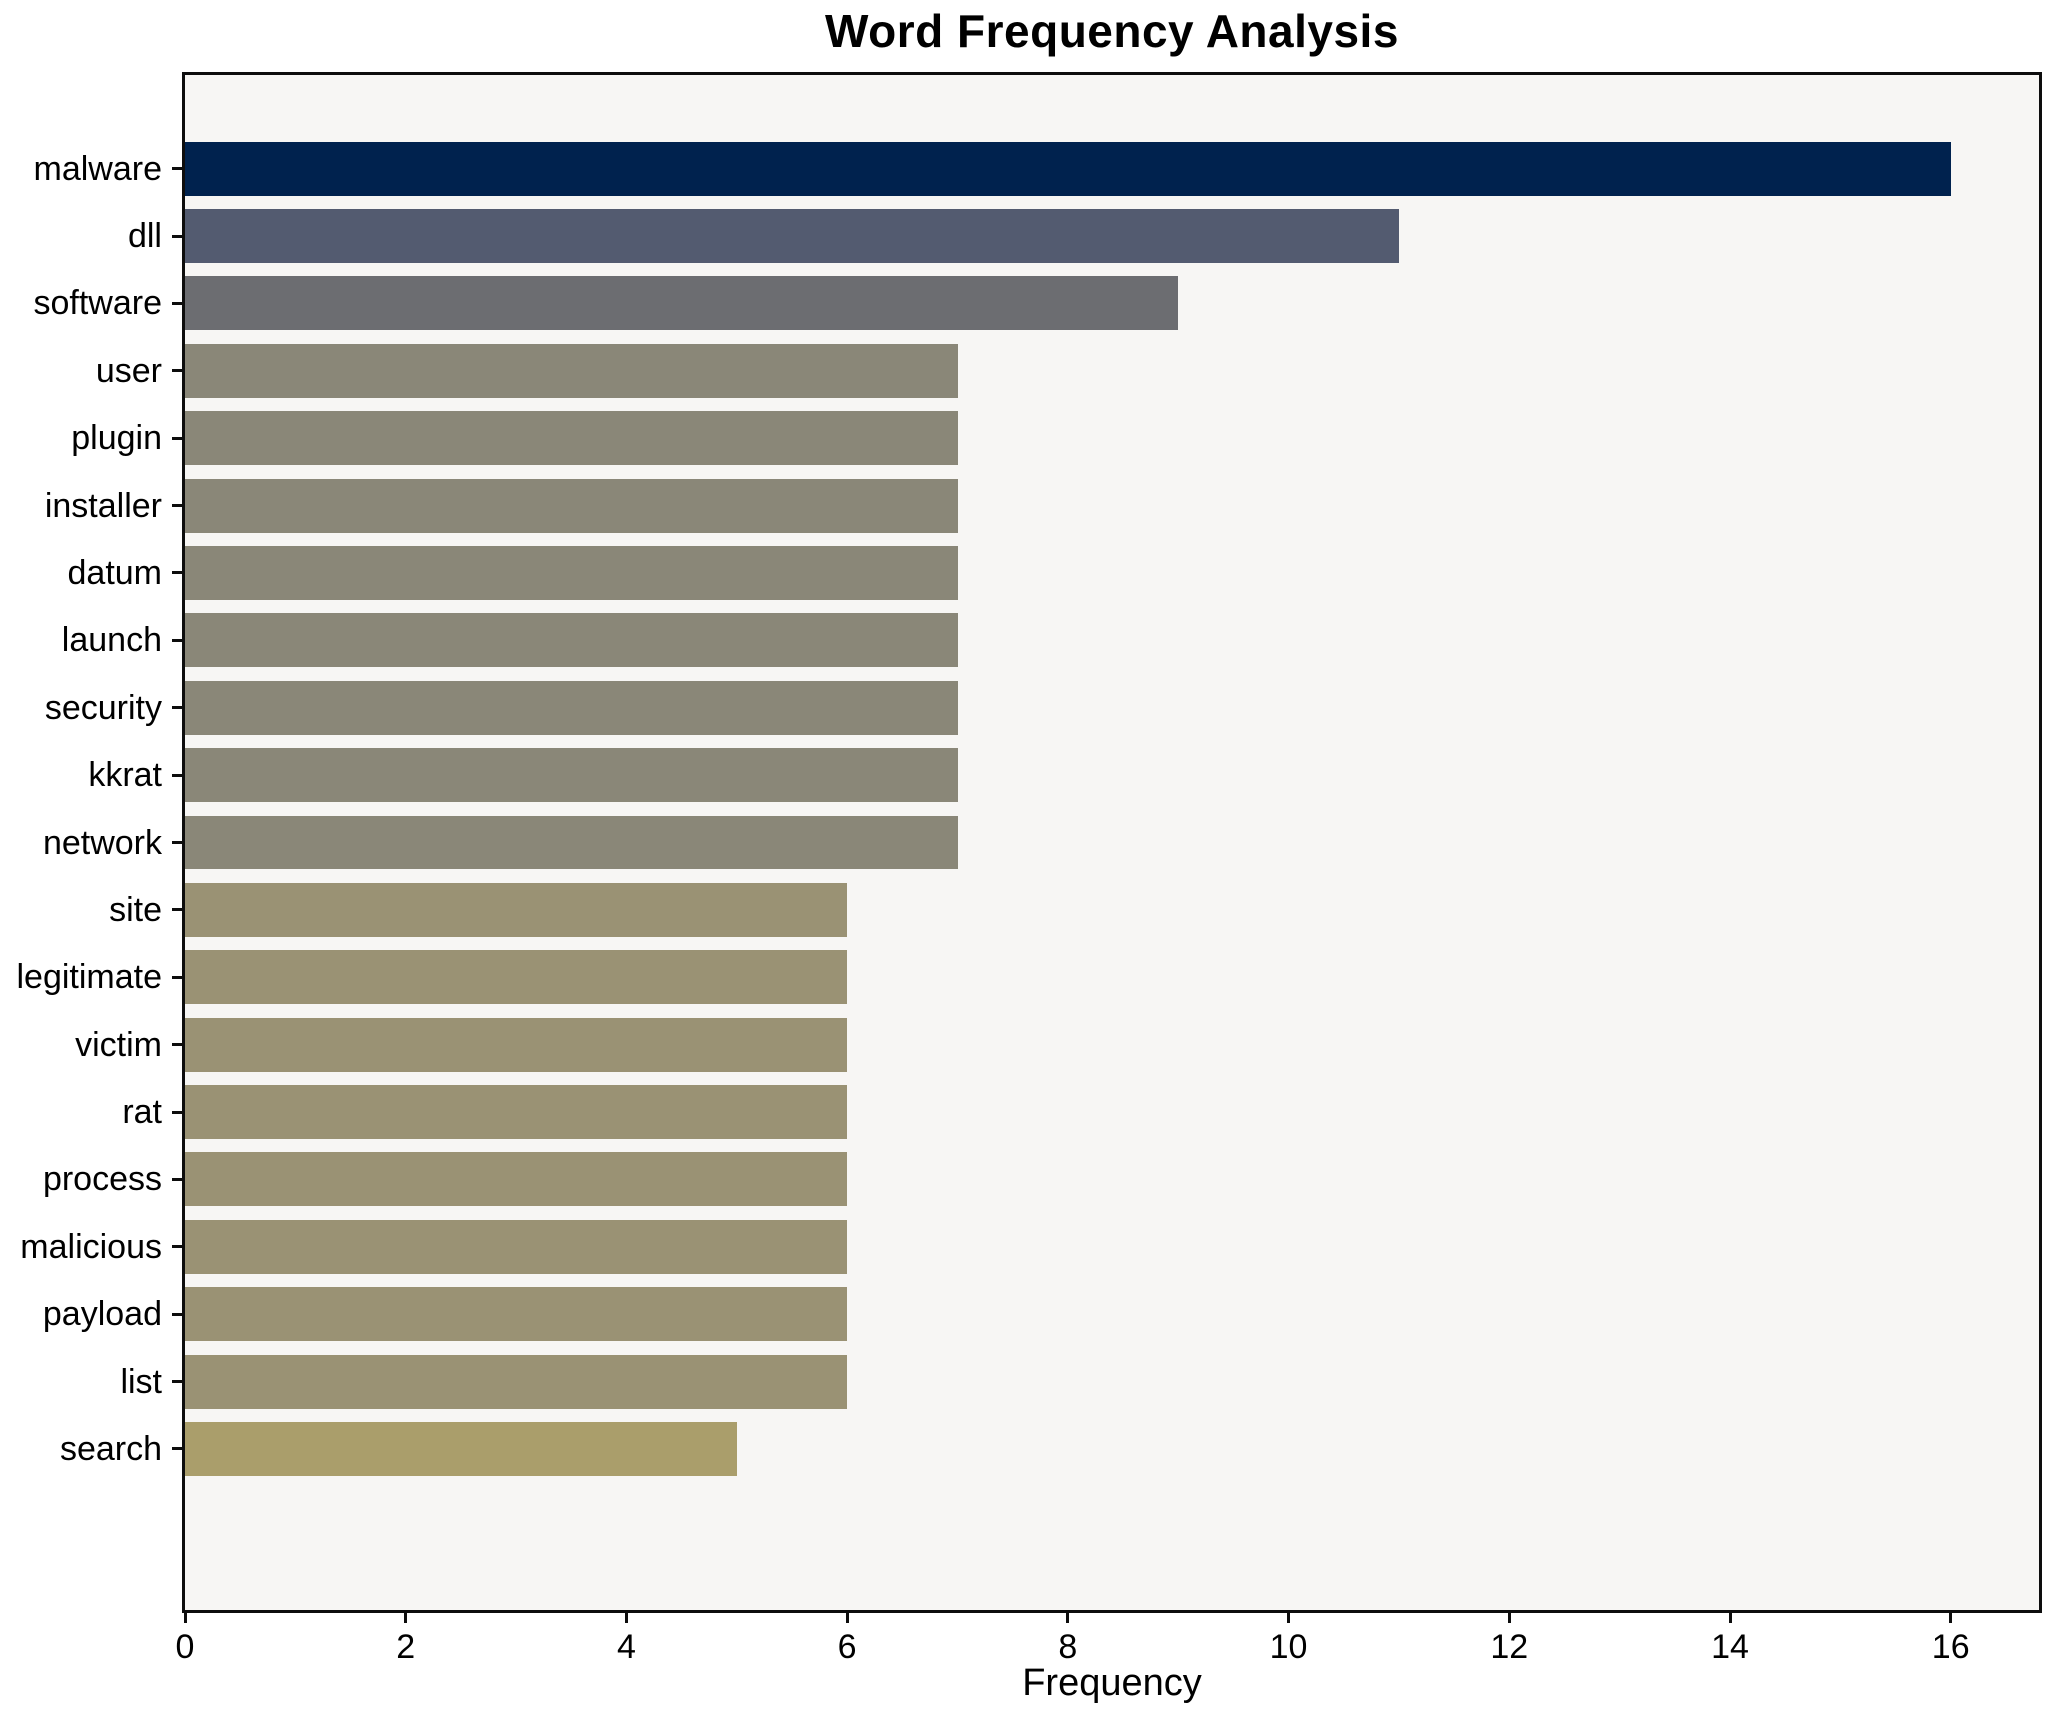 Image resolution: width=2062 pixels, height=1722 pixels. I want to click on bar-search, so click(461, 1448).